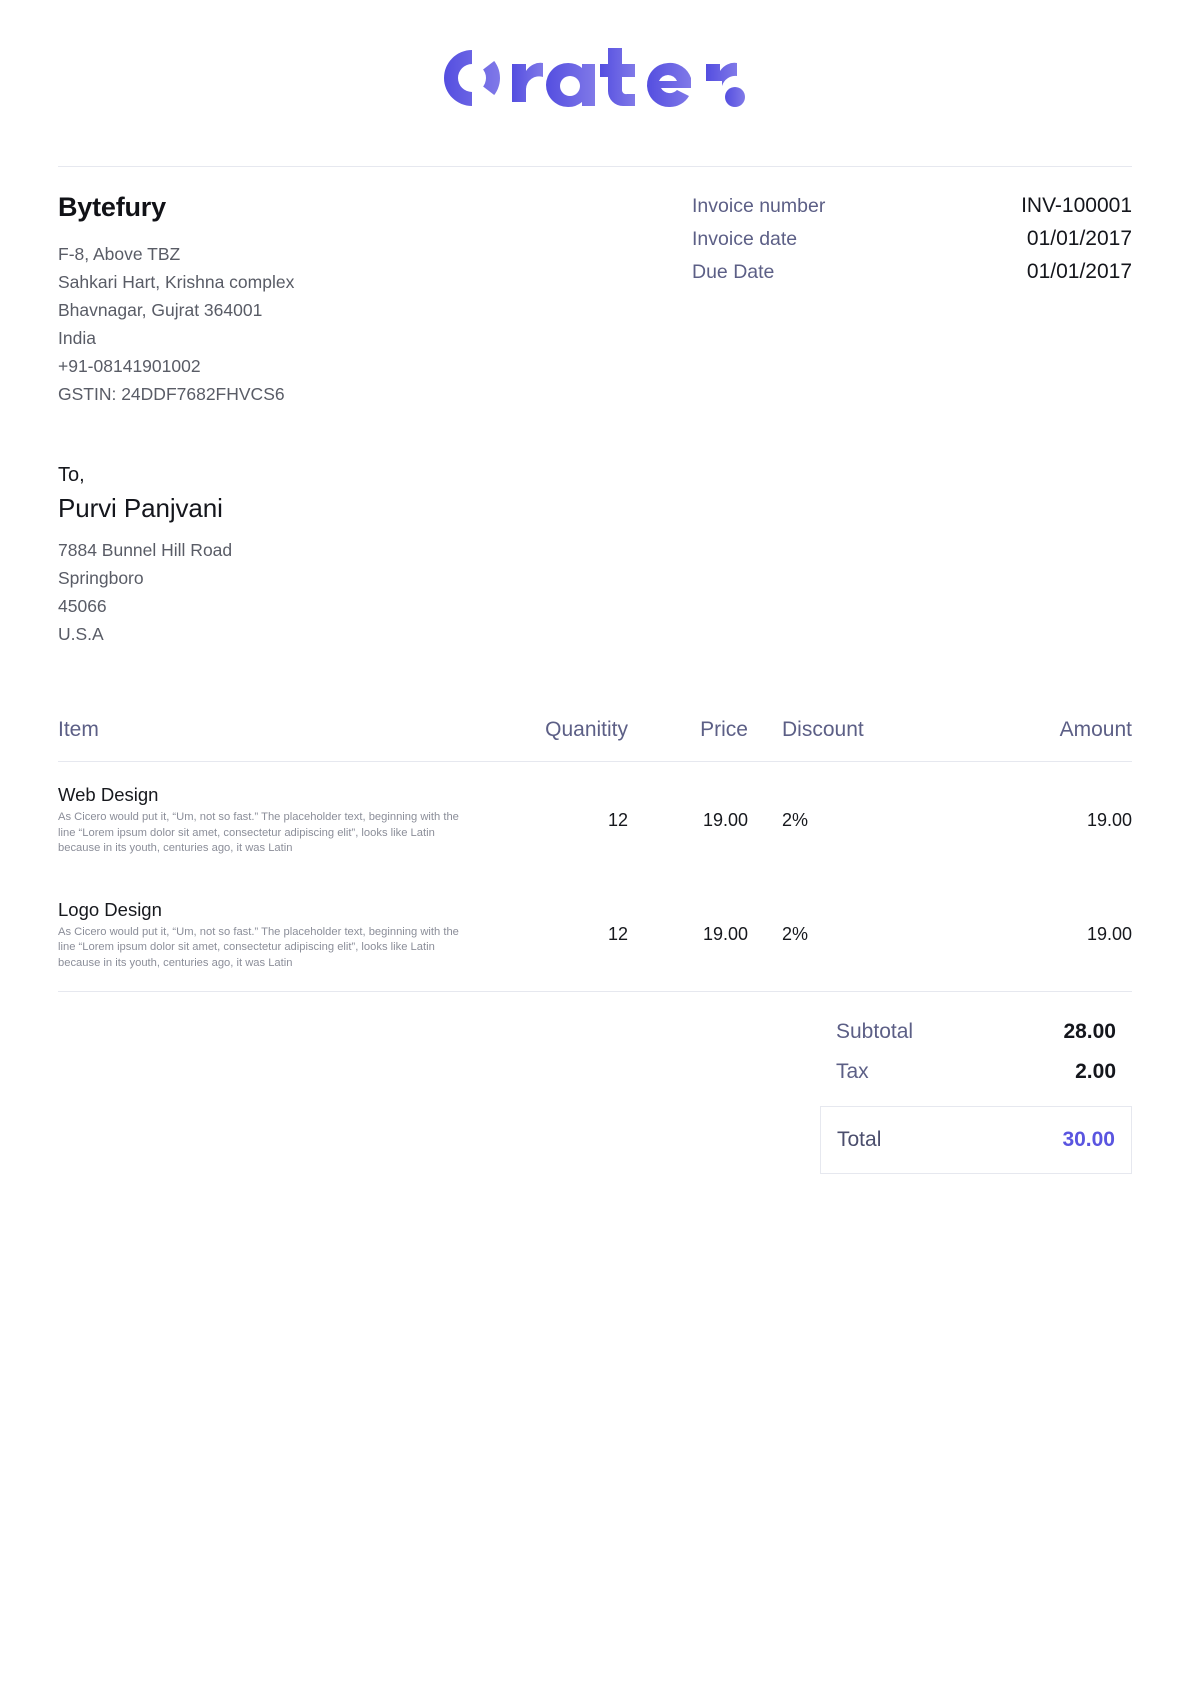 This screenshot has height=1684, width=1190. What do you see at coordinates (823, 729) in the screenshot?
I see `column-header-discount: Discount` at bounding box center [823, 729].